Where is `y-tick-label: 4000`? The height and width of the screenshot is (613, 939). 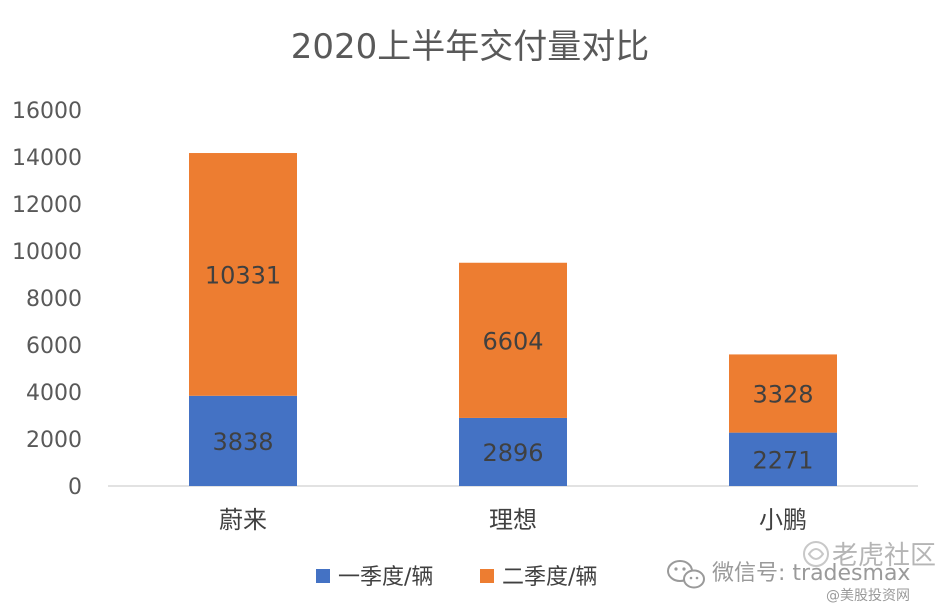
y-tick-label: 4000 is located at coordinates (54, 393).